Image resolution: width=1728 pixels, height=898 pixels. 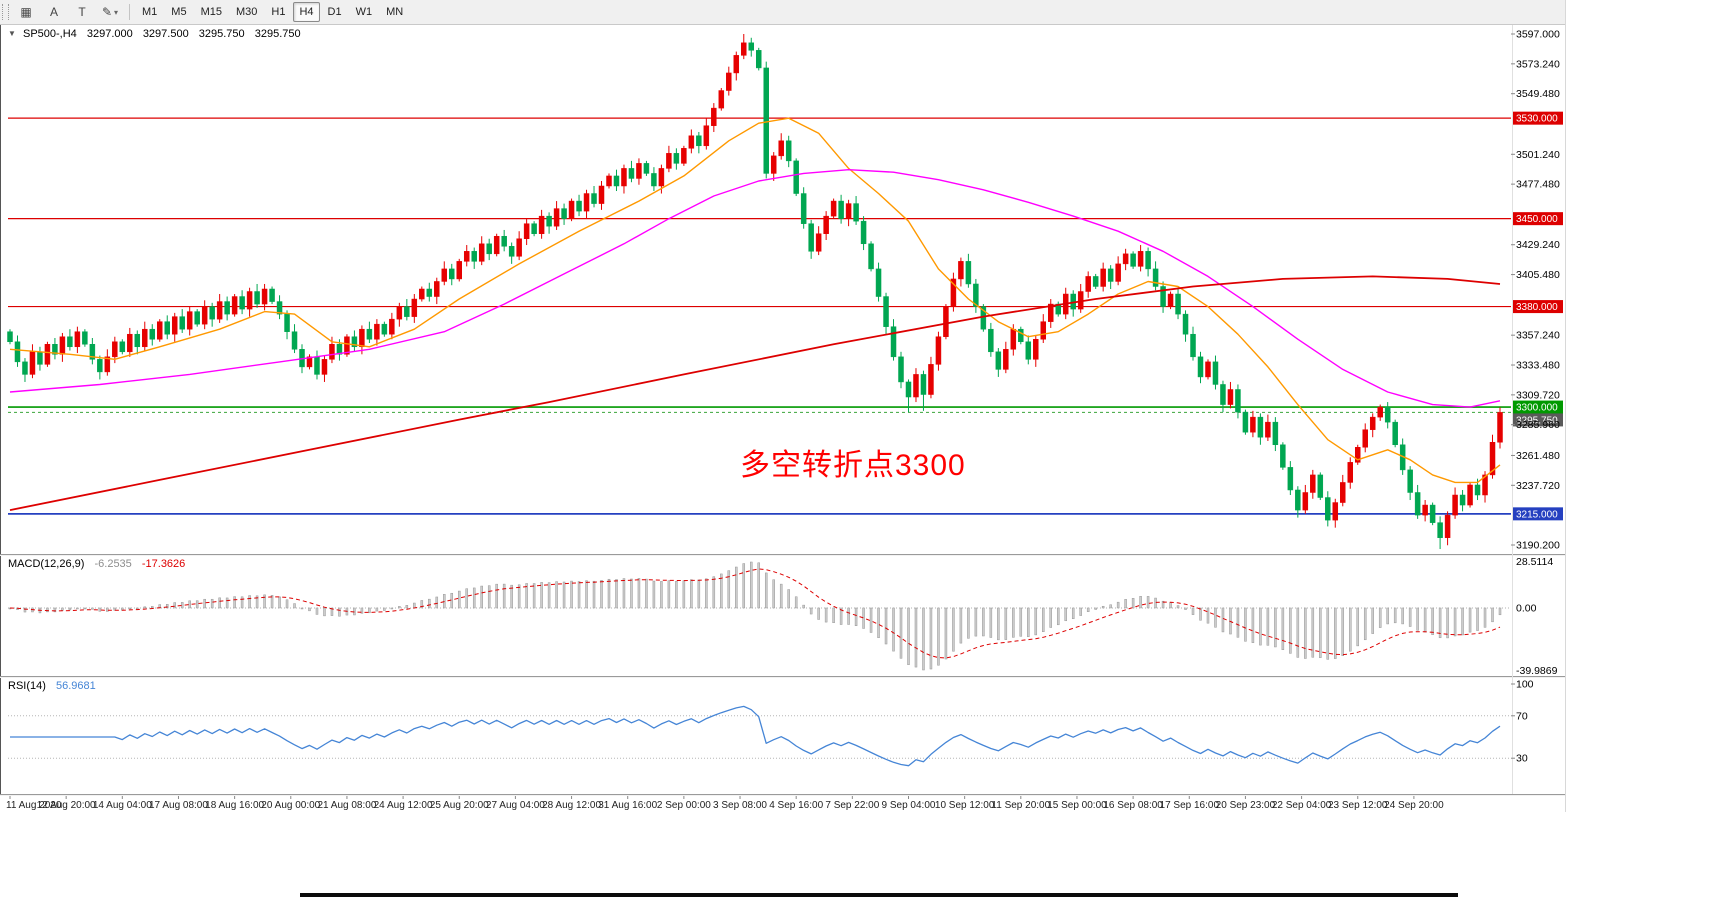 What do you see at coordinates (1538, 395) in the screenshot?
I see `svg-text: 3309.720` at bounding box center [1538, 395].